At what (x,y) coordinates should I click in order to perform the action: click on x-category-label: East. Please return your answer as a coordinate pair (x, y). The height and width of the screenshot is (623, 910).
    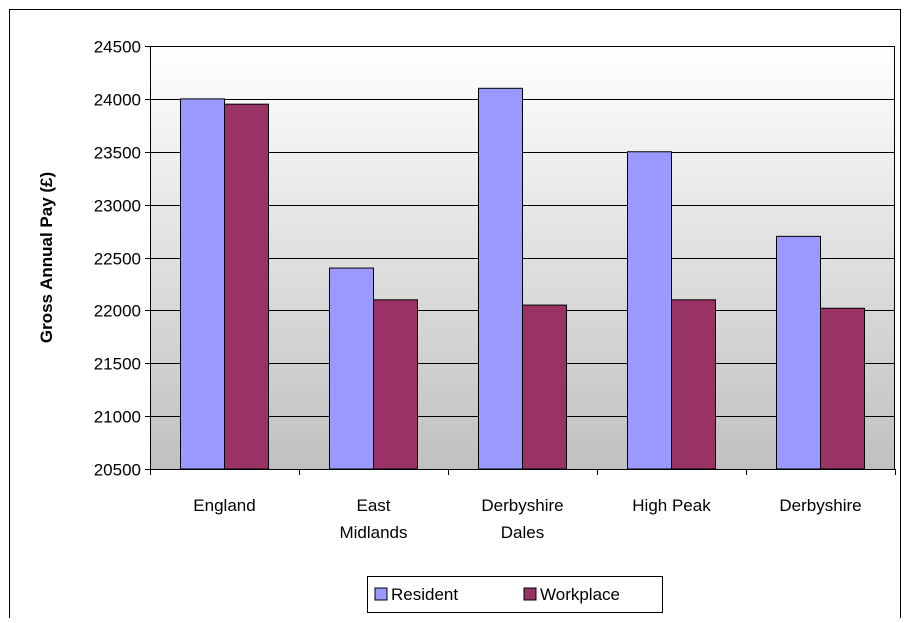
    Looking at the image, I should click on (373, 505).